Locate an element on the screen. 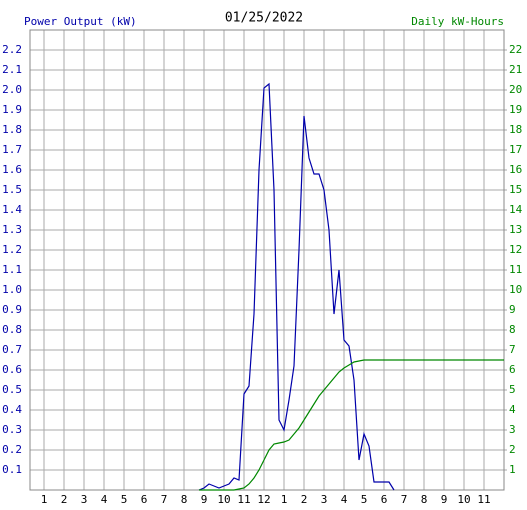 This screenshot has height=510, width=527. y2-tick-label: 14 is located at coordinates (516, 209).